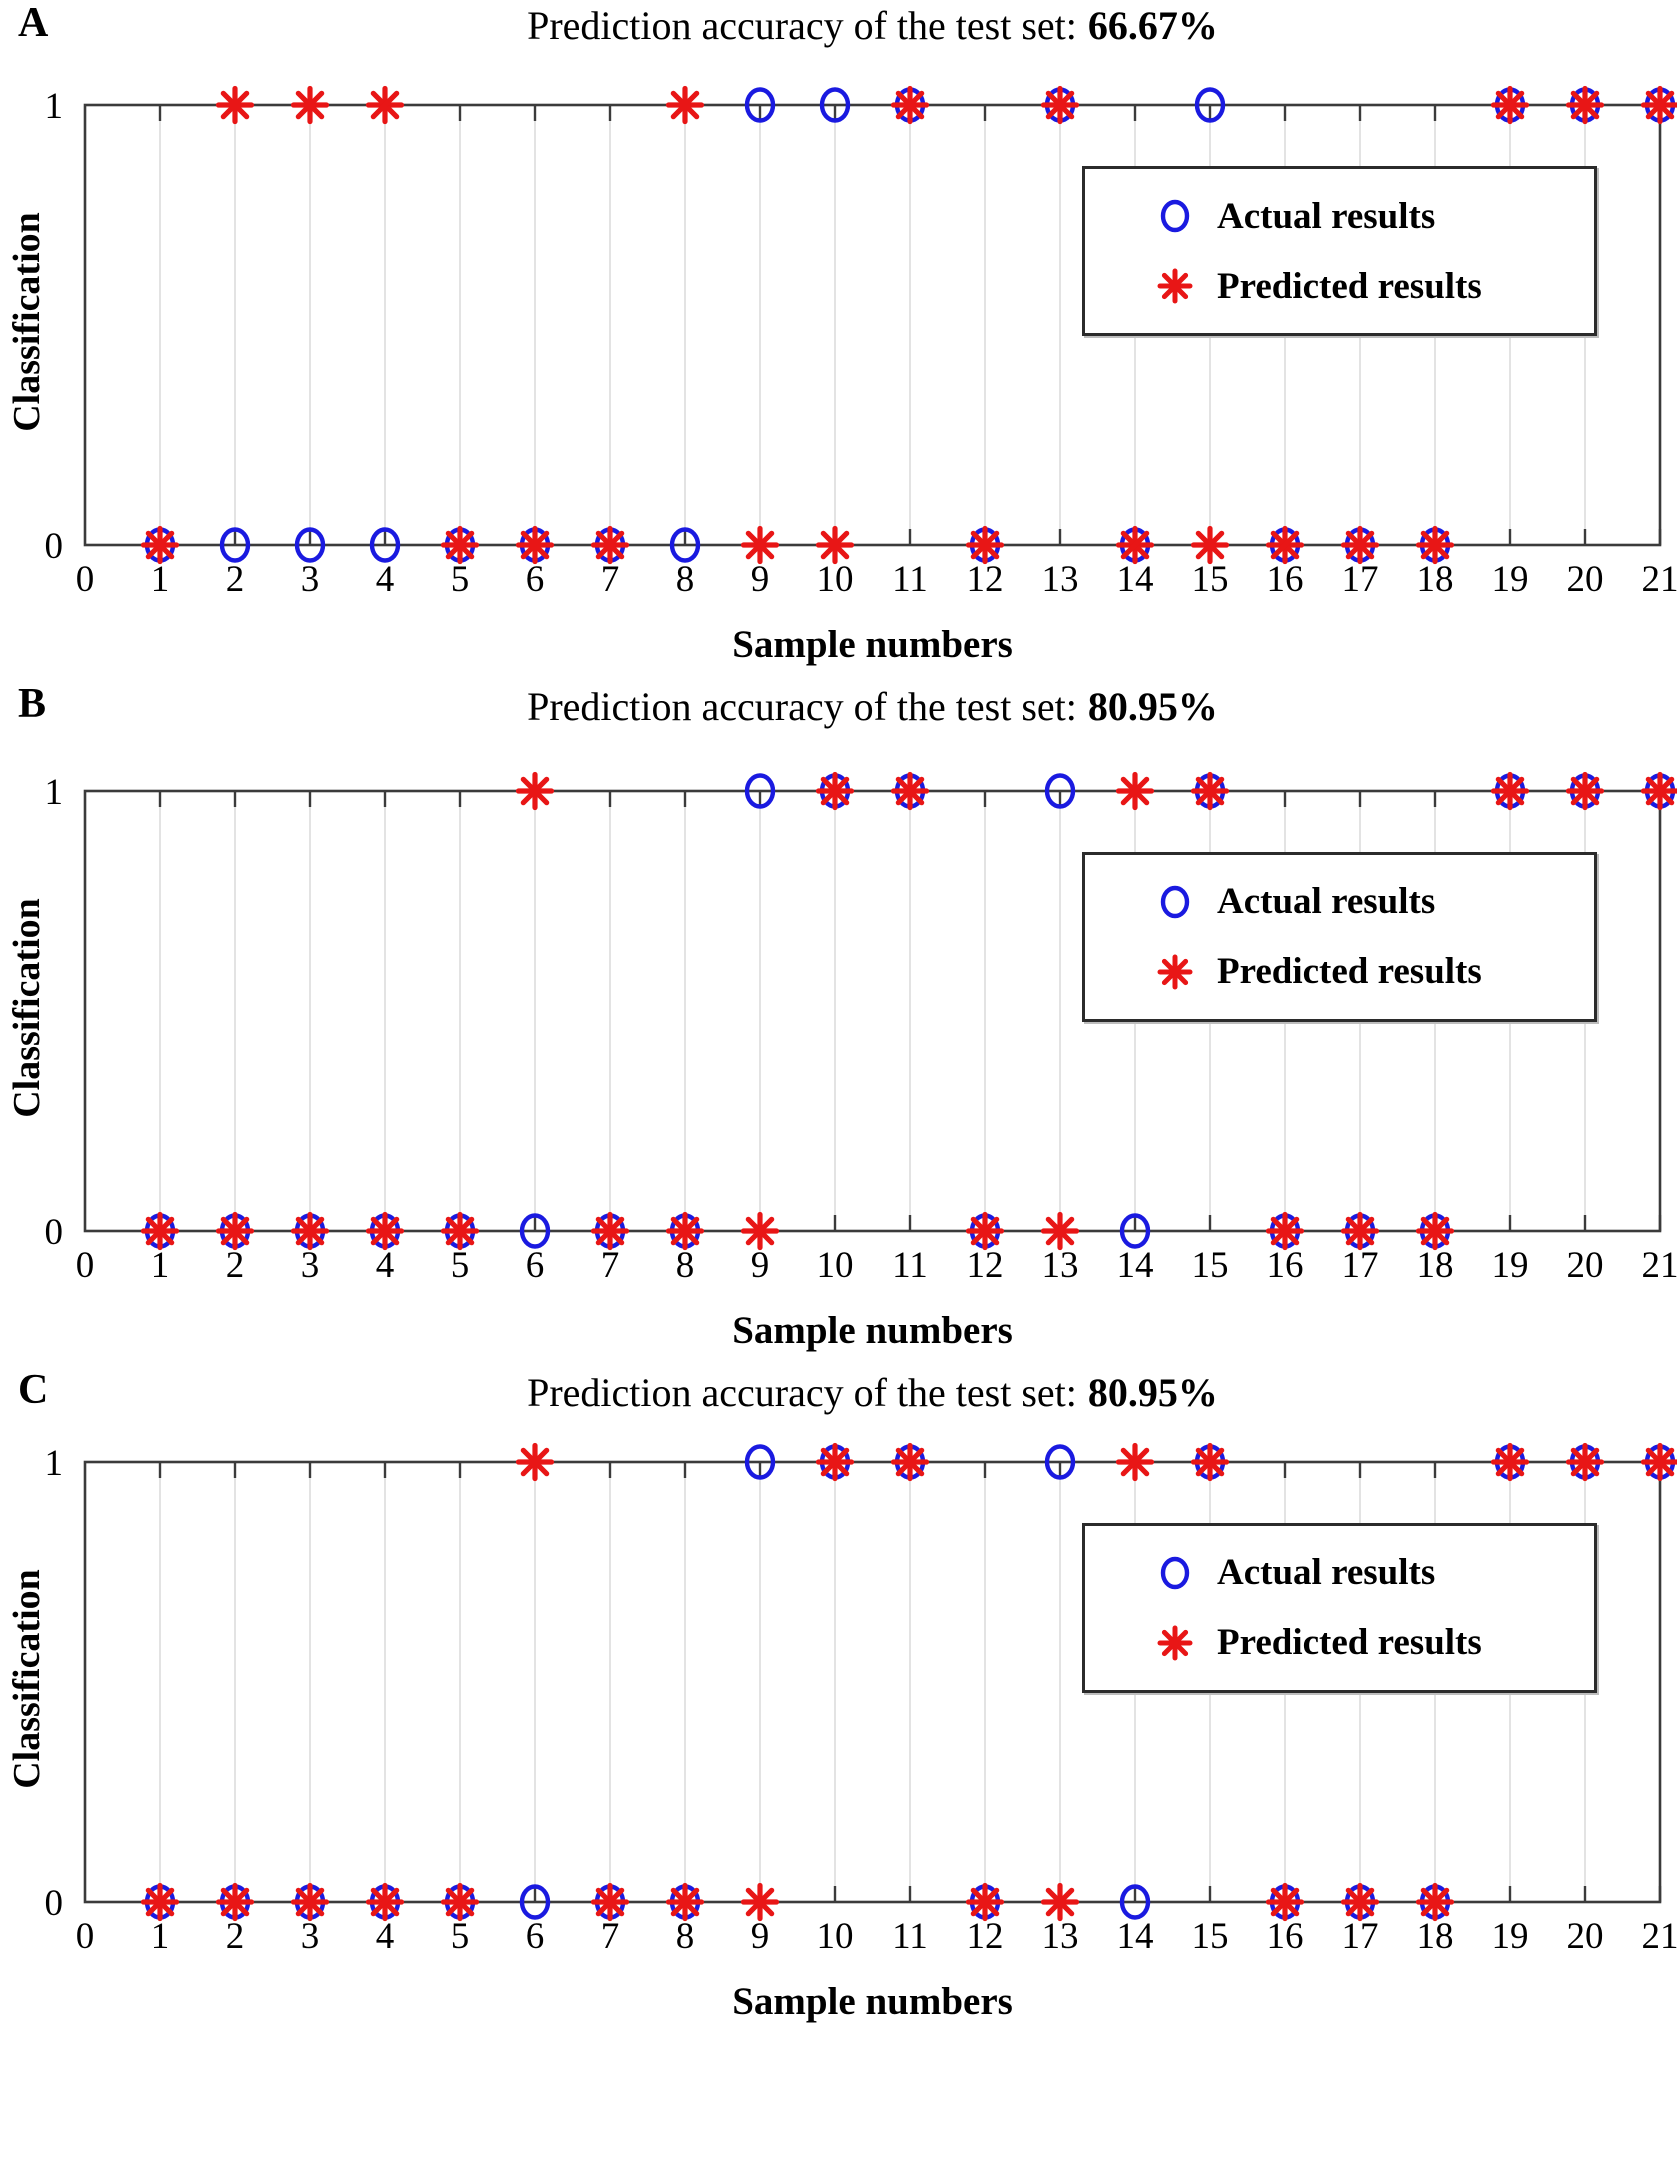  Describe the element at coordinates (685, 579) in the screenshot. I see `x-tick-label: 8` at that location.